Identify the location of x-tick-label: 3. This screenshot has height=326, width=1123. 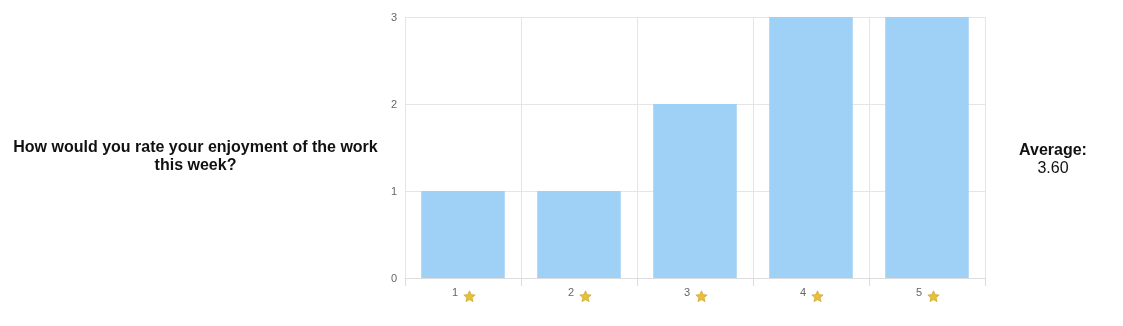
(687, 291).